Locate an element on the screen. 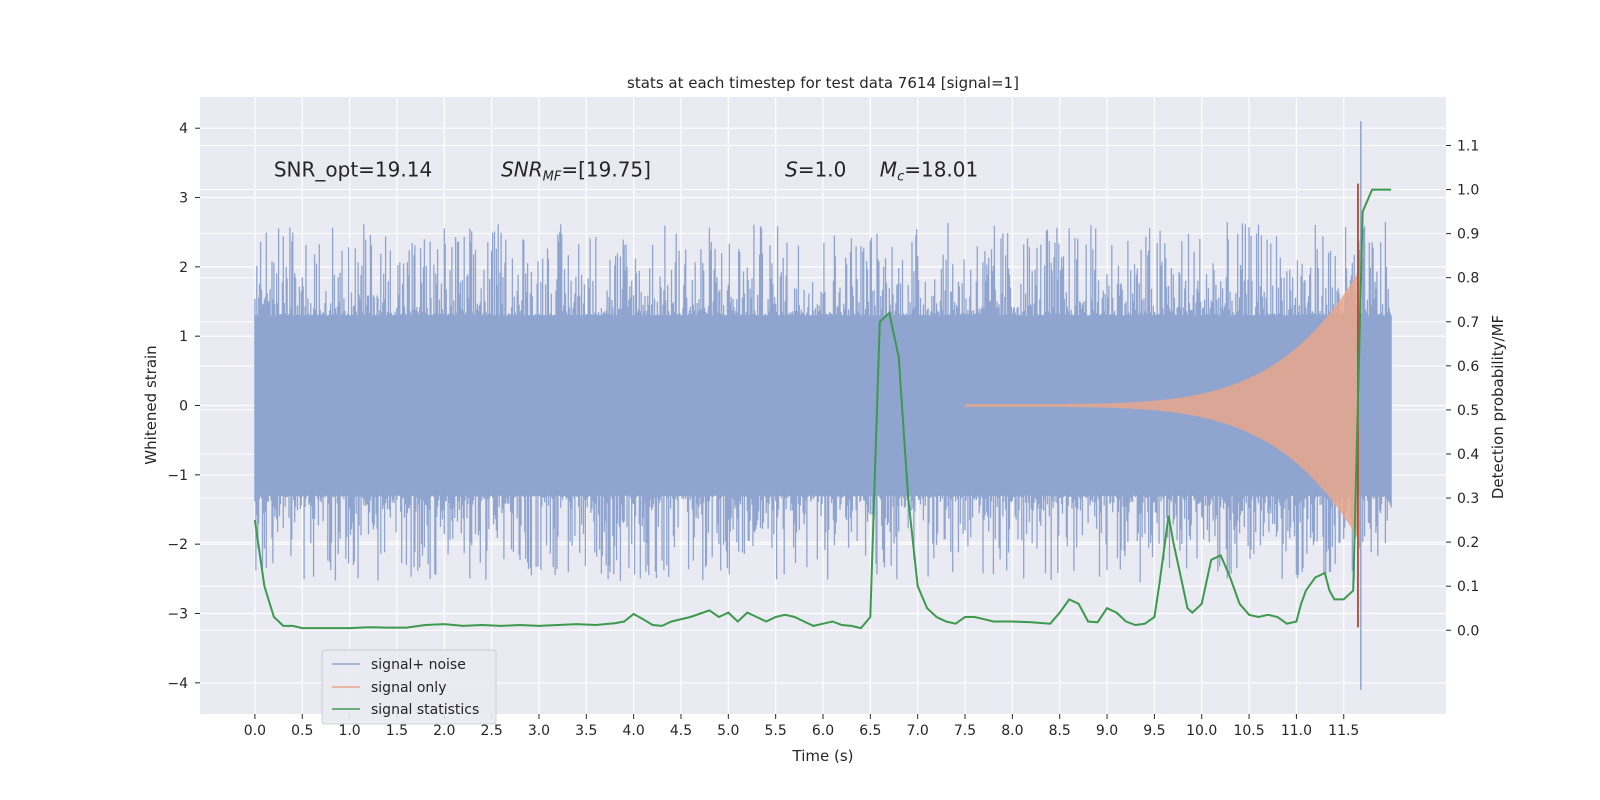 This screenshot has height=800, width=1600. x-tick-label: 6.5 is located at coordinates (870, 731).